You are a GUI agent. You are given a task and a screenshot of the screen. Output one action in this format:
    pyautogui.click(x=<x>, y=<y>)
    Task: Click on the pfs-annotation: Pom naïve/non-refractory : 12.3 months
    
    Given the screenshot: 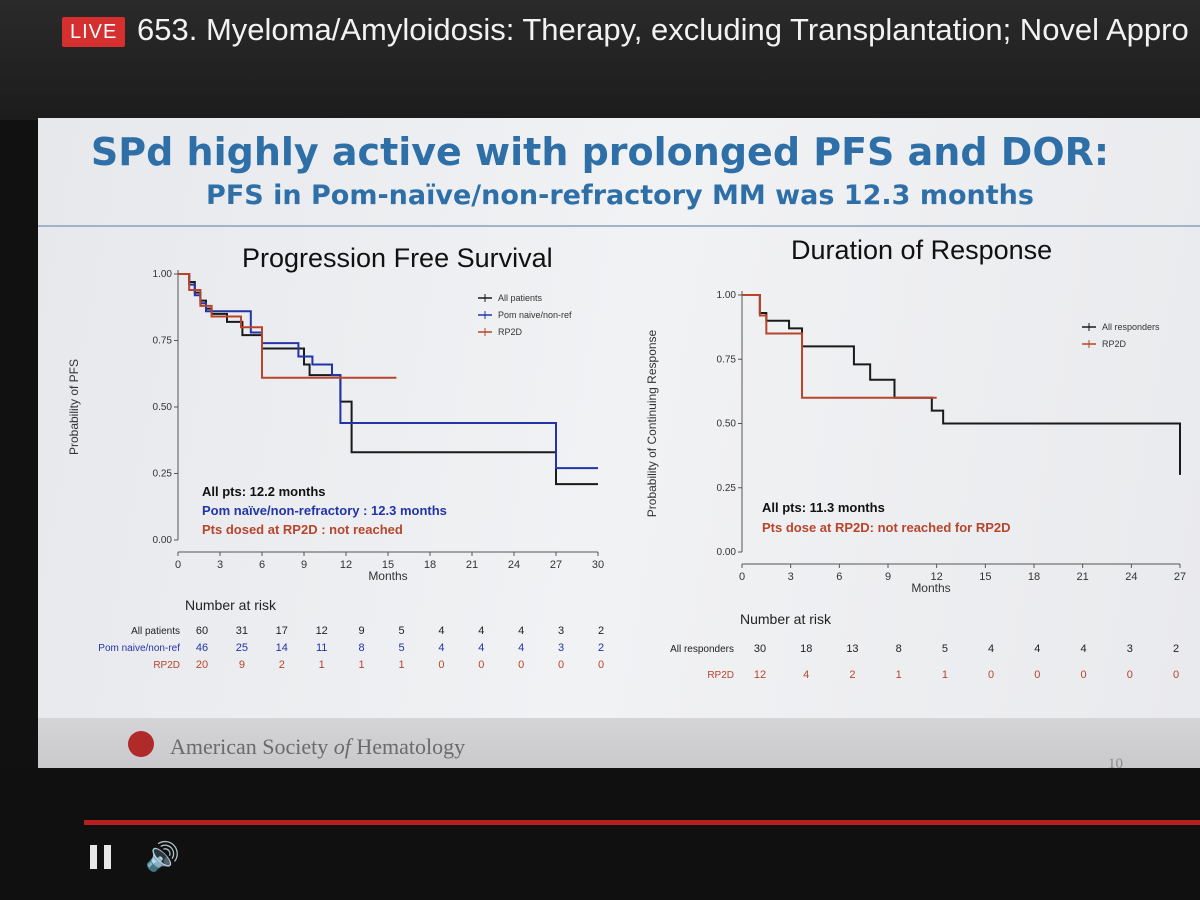 What is the action you would take?
    pyautogui.click(x=324, y=510)
    